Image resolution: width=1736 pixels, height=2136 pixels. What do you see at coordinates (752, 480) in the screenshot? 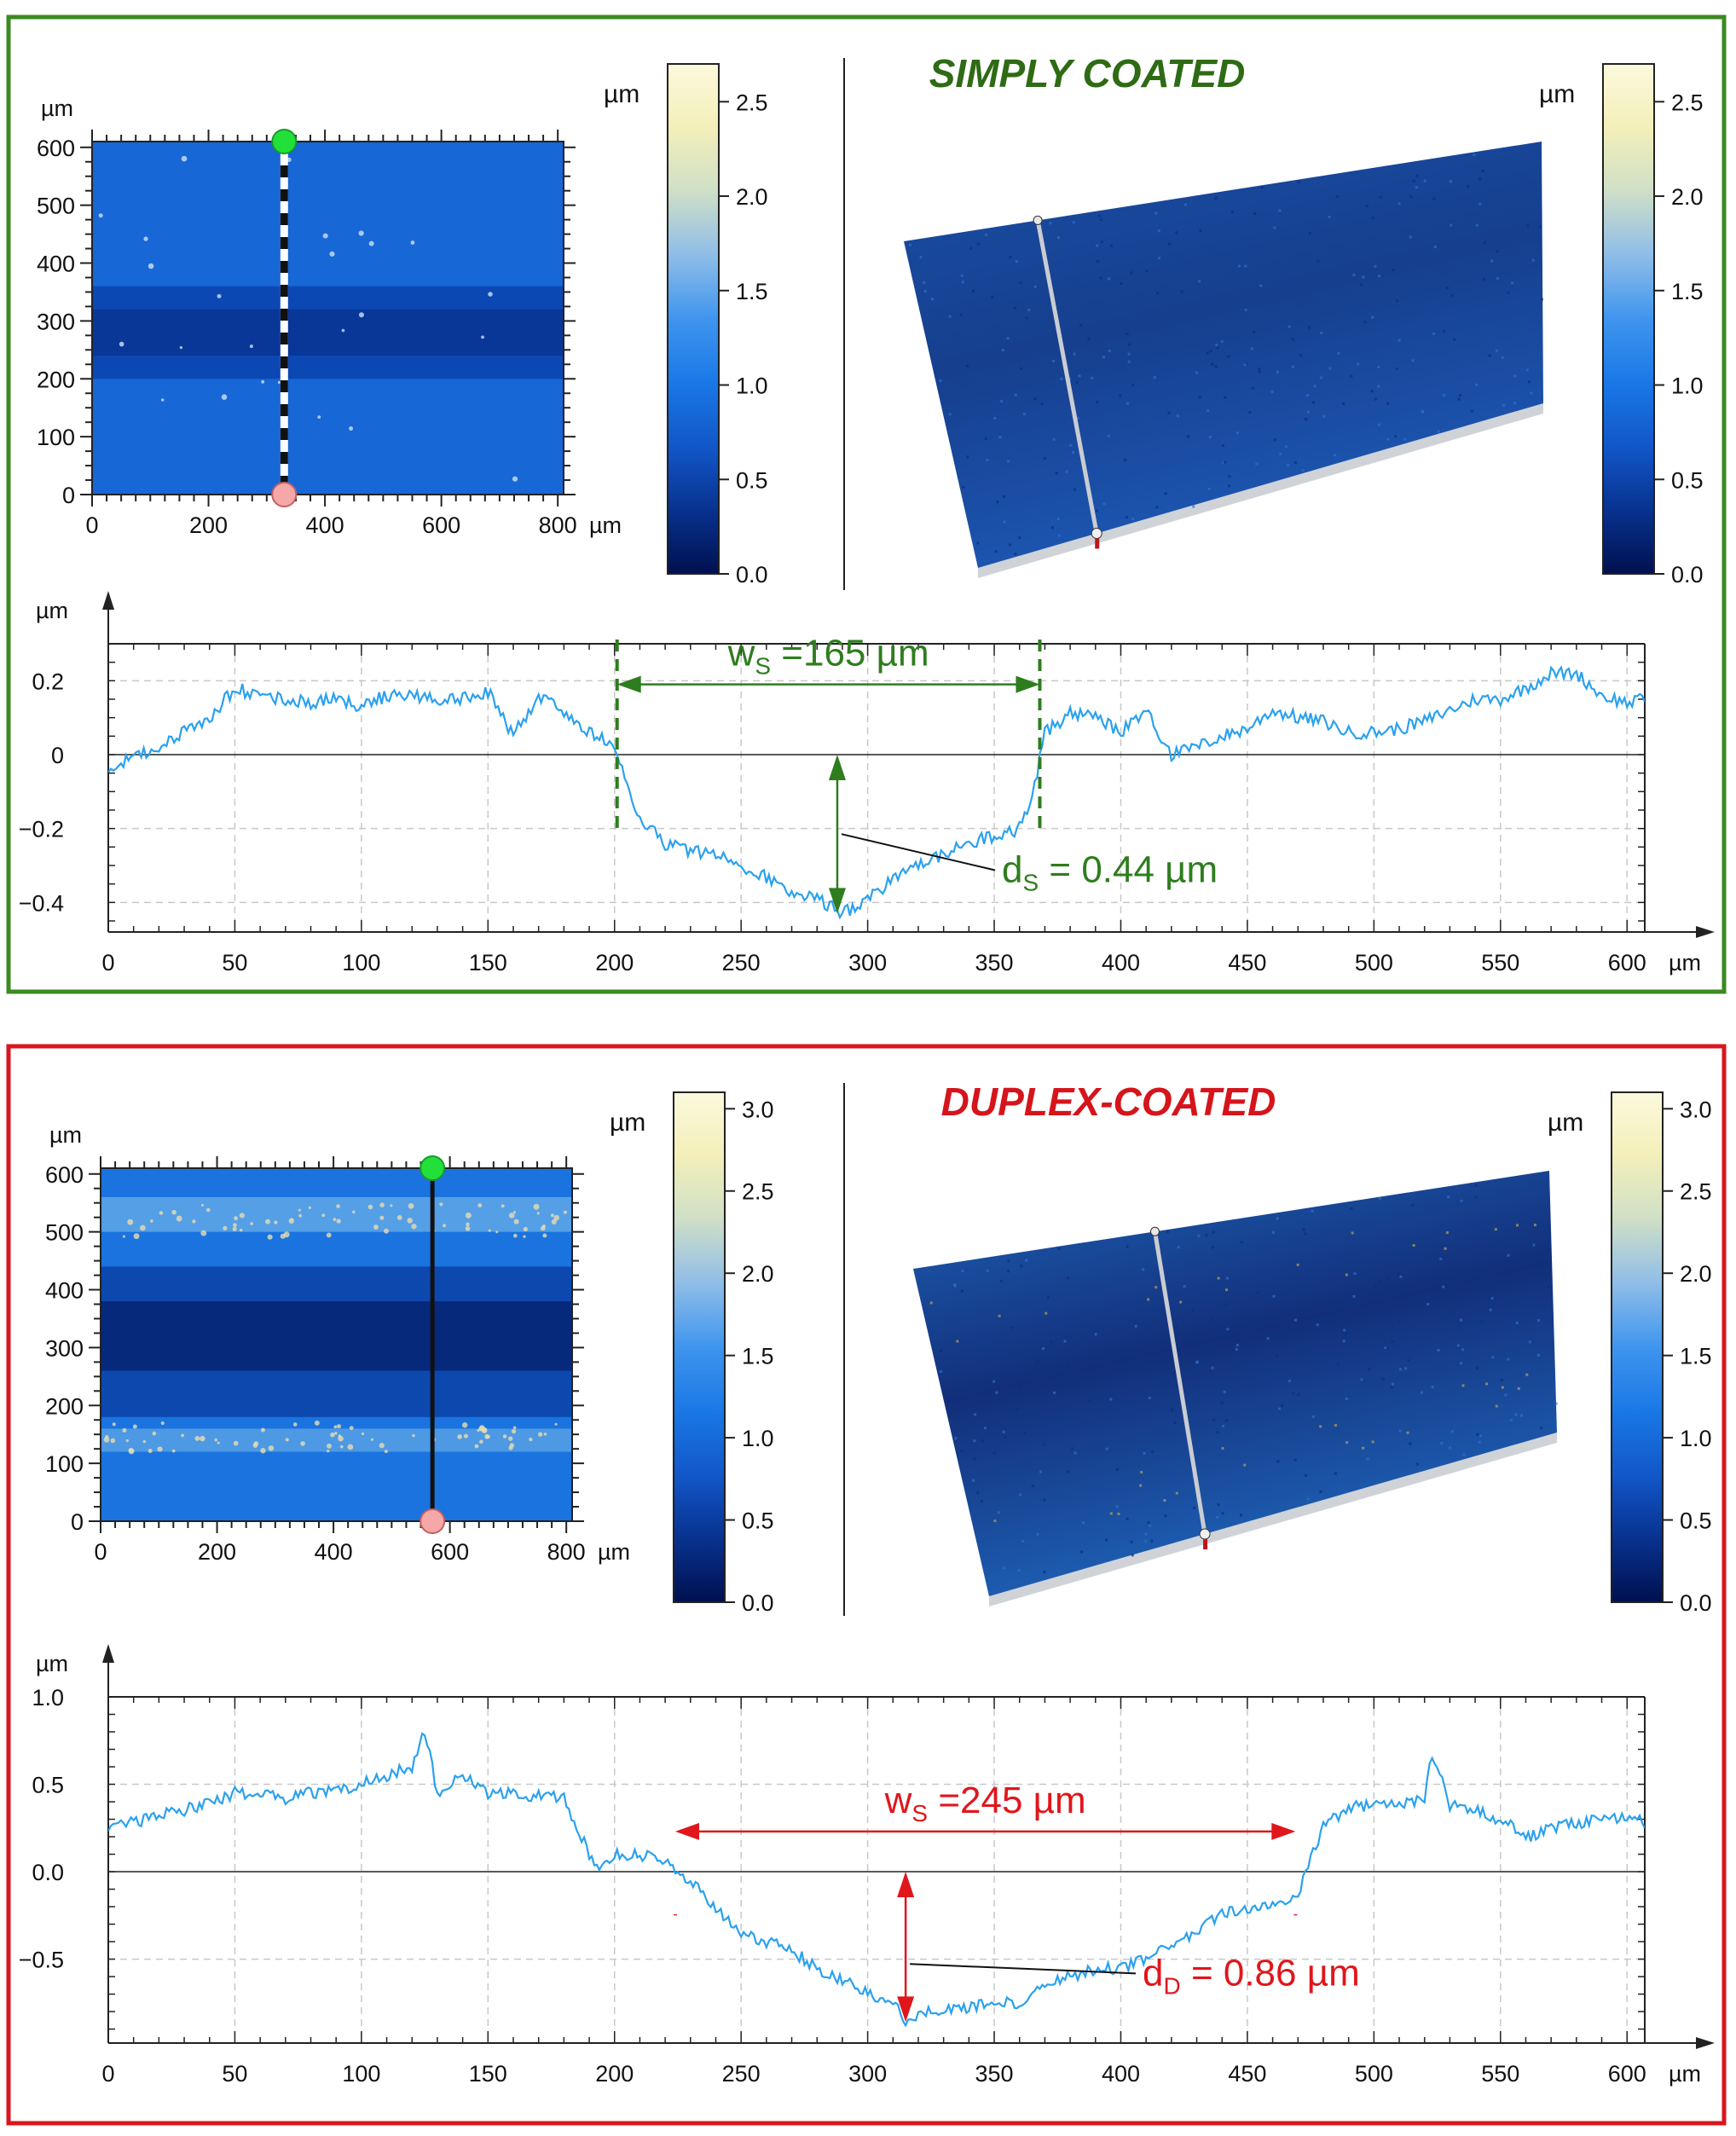
I see `colorbar-tick-label: 0.5` at bounding box center [752, 480].